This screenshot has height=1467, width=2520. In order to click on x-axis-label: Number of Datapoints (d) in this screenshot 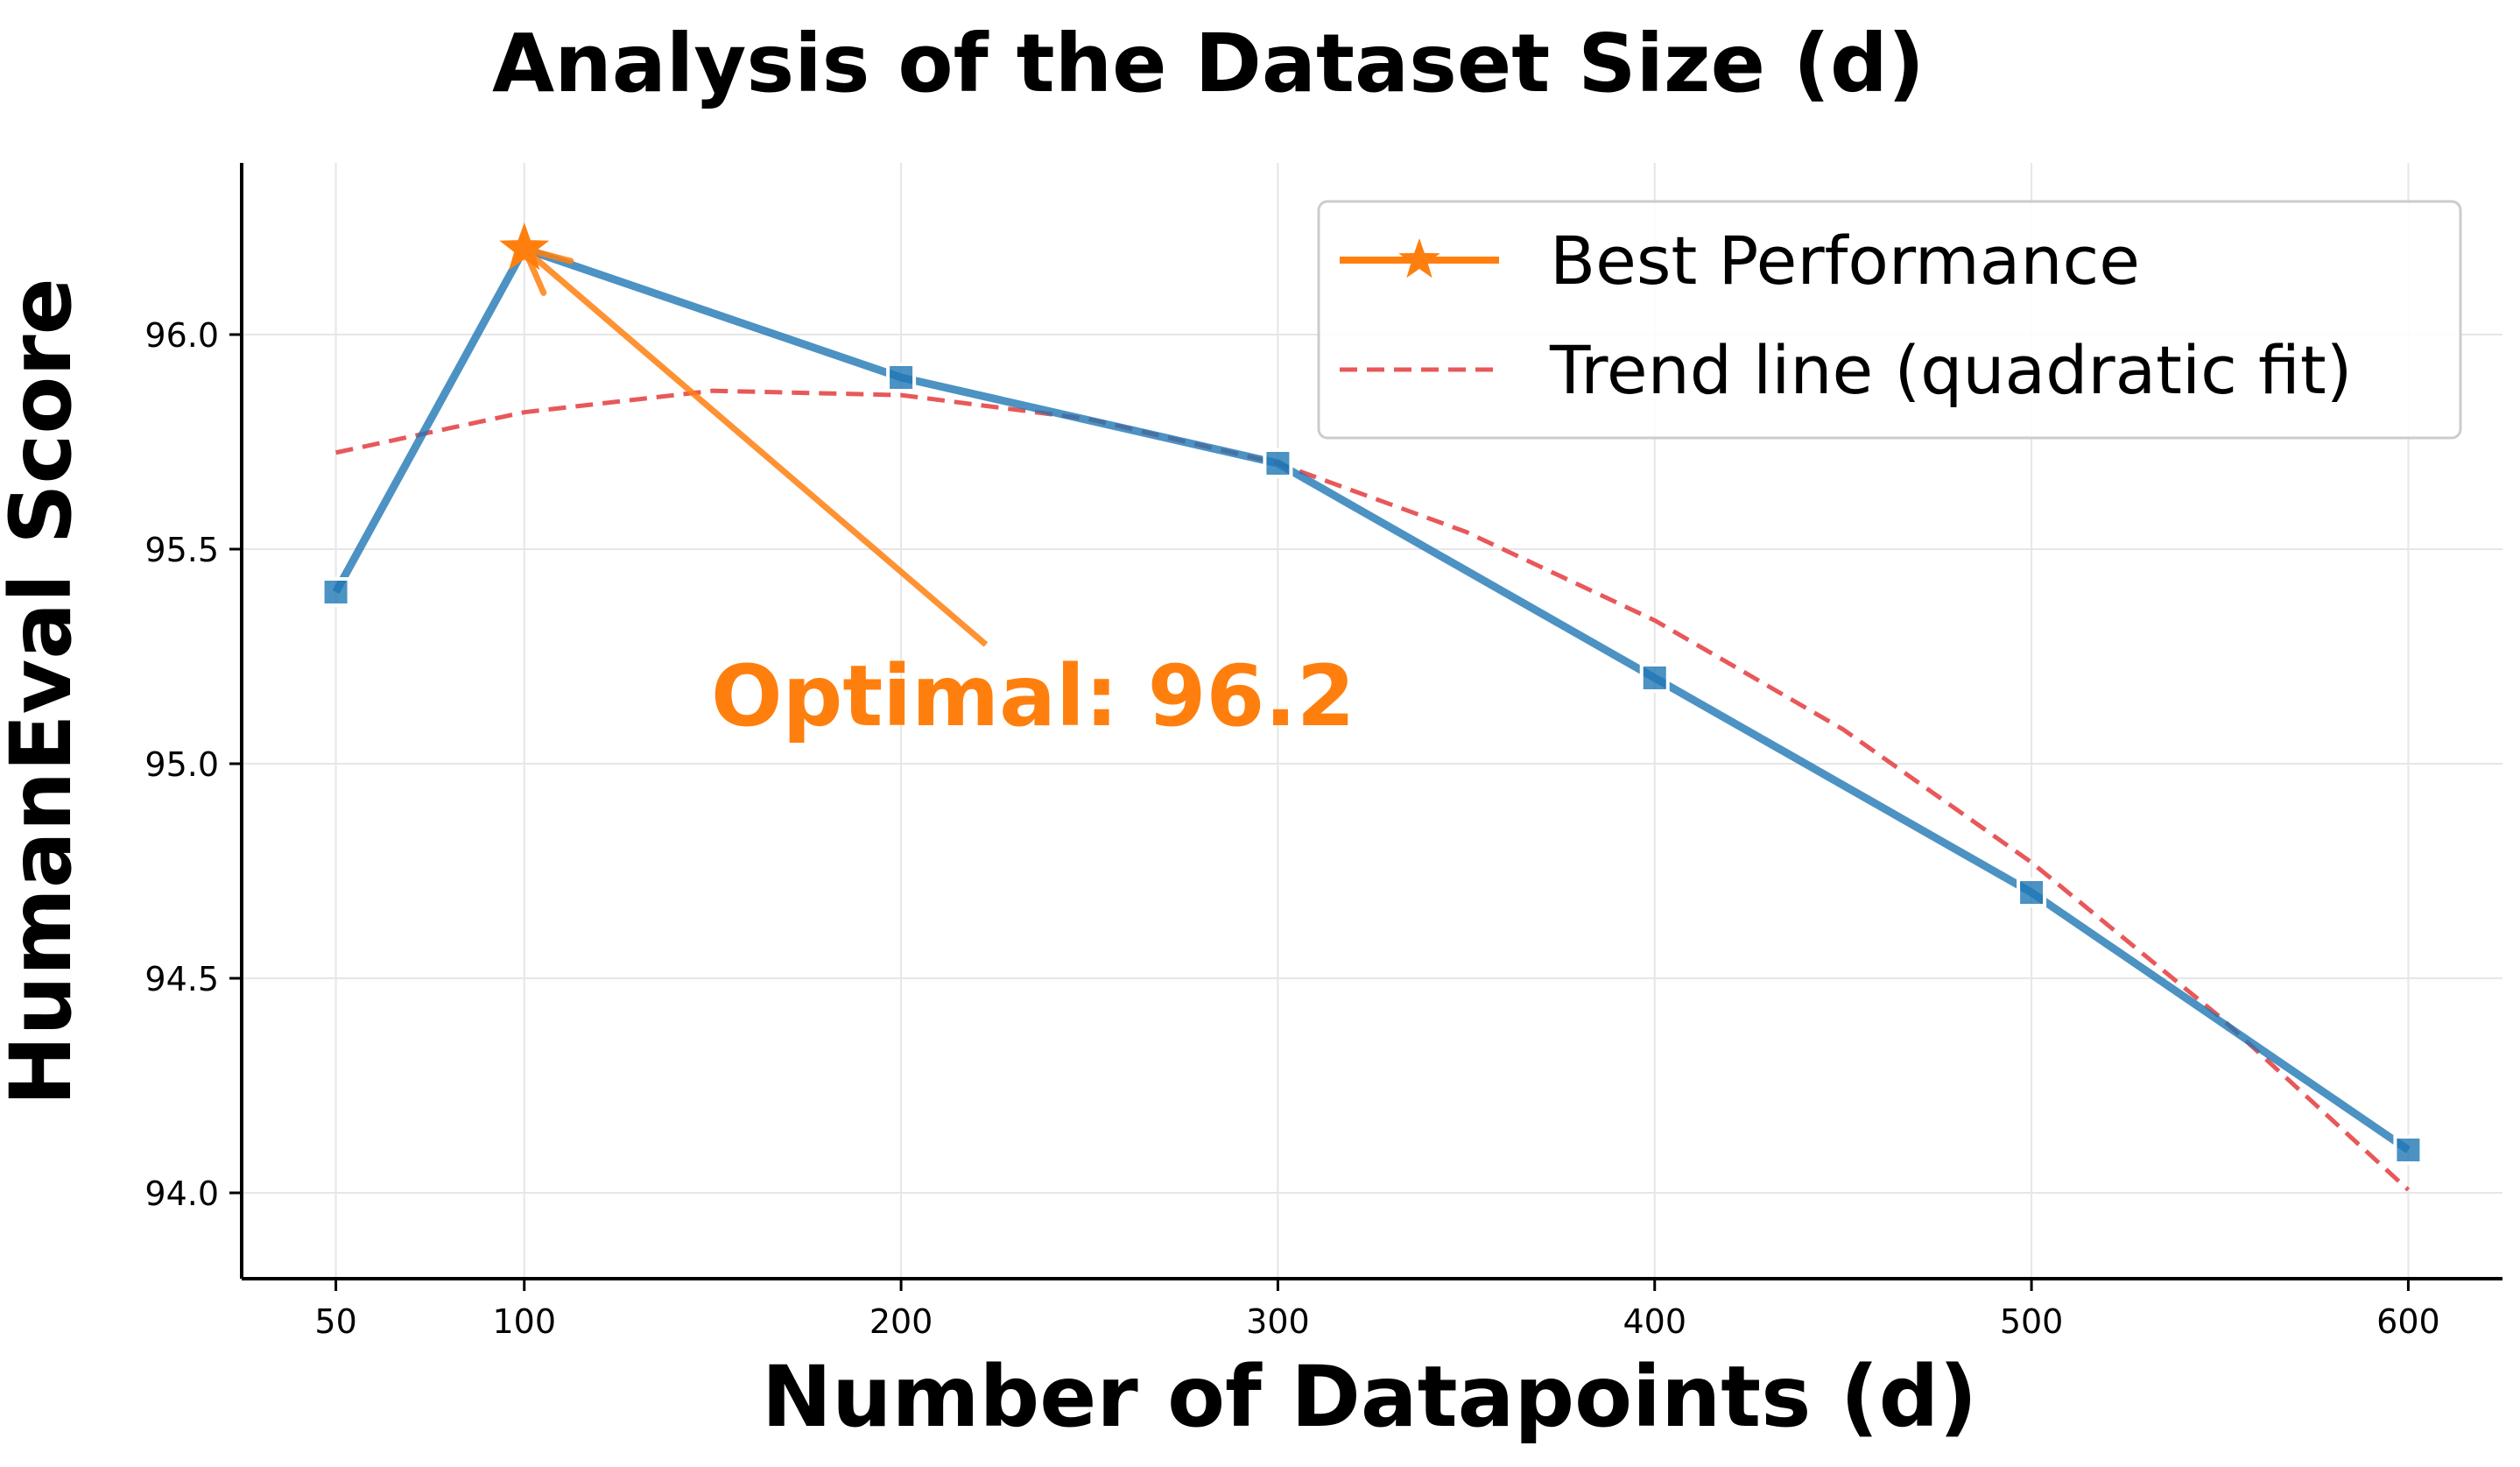, I will do `click(1369, 1397)`.